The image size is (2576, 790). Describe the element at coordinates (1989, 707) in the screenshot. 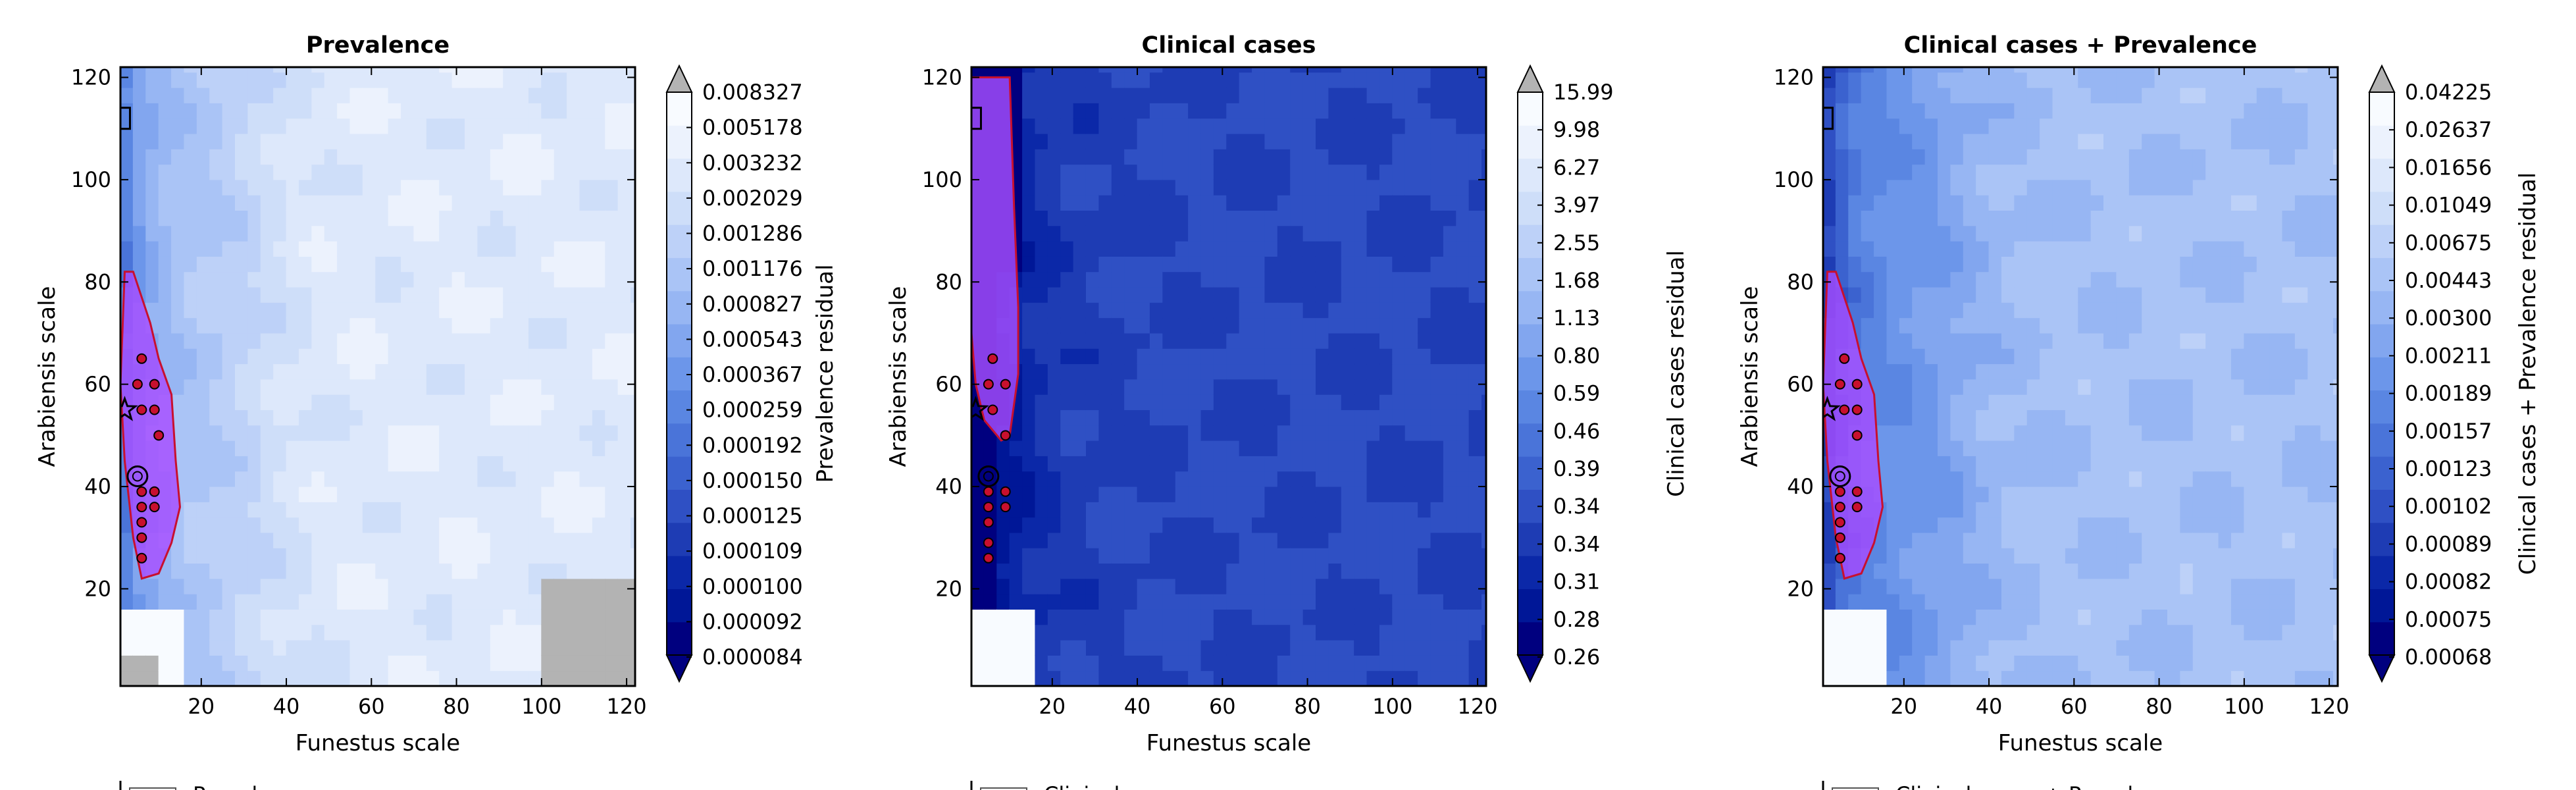

I see `x-tick-label: 40` at that location.